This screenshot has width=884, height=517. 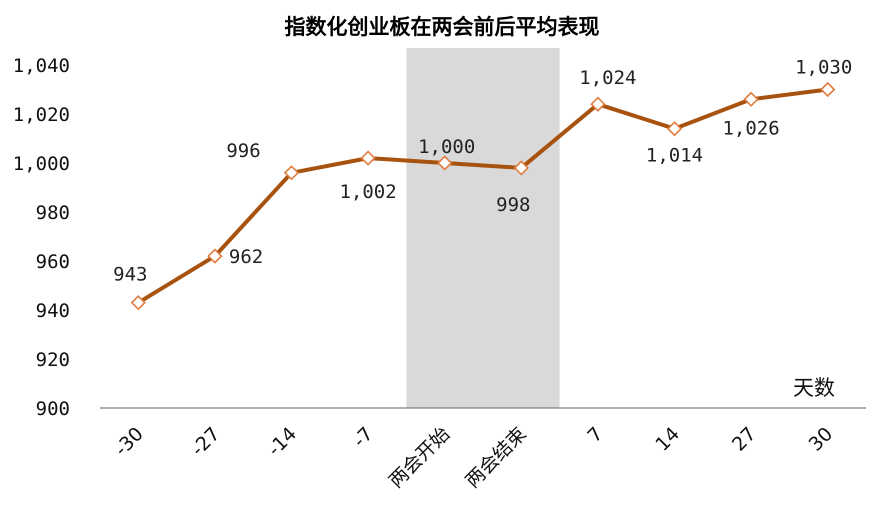 What do you see at coordinates (607, 78) in the screenshot?
I see `data-label: 1,024` at bounding box center [607, 78].